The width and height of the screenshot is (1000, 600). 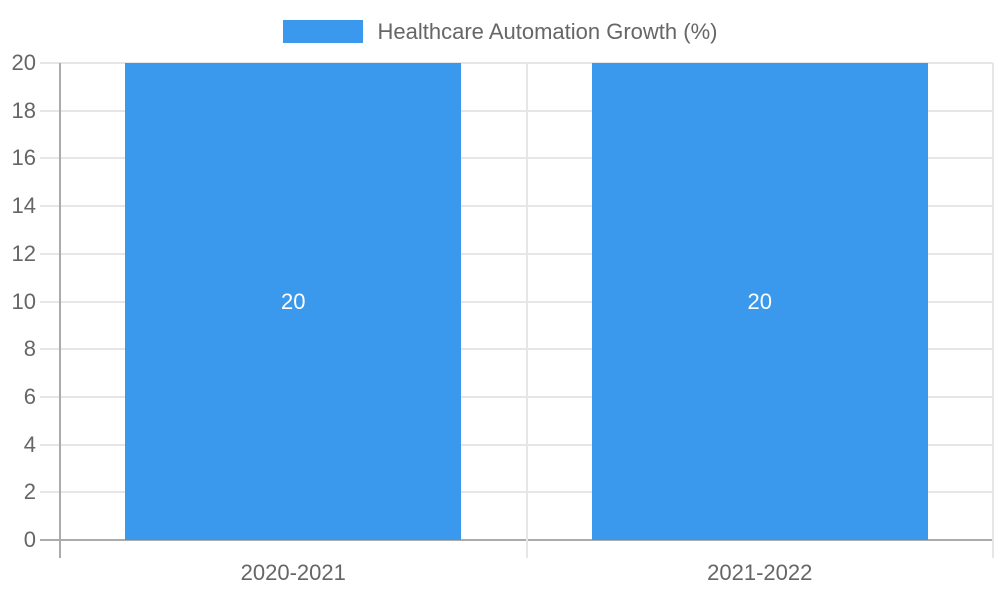 What do you see at coordinates (23, 158) in the screenshot?
I see `y-axis-tick-label: 16` at bounding box center [23, 158].